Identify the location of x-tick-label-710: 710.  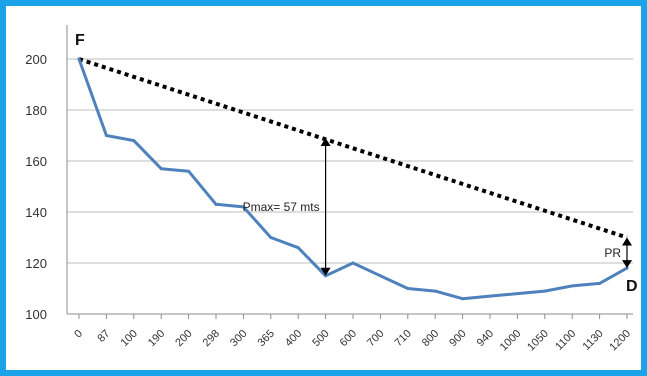
(402, 338).